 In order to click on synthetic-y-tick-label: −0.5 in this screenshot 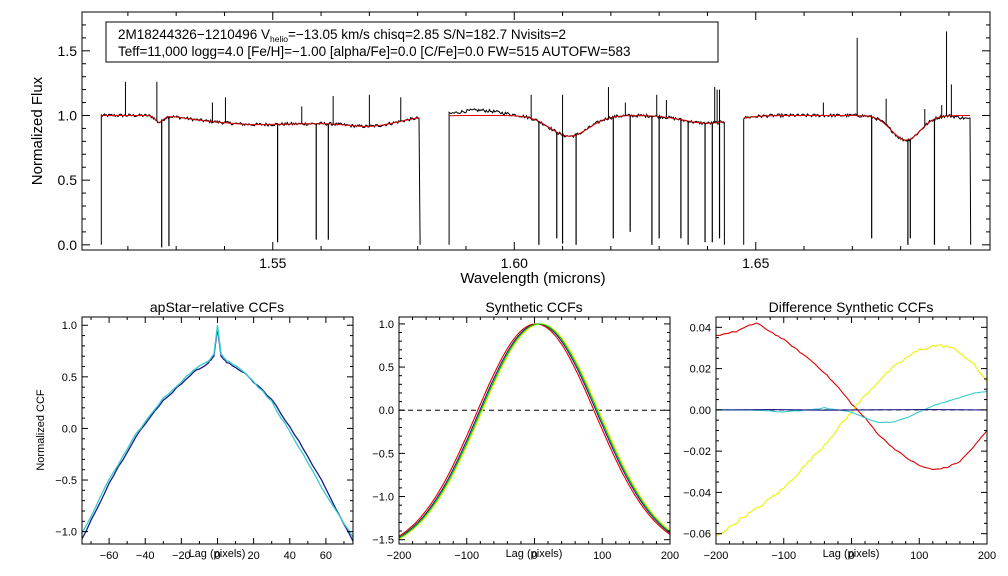, I will do `click(383, 454)`.